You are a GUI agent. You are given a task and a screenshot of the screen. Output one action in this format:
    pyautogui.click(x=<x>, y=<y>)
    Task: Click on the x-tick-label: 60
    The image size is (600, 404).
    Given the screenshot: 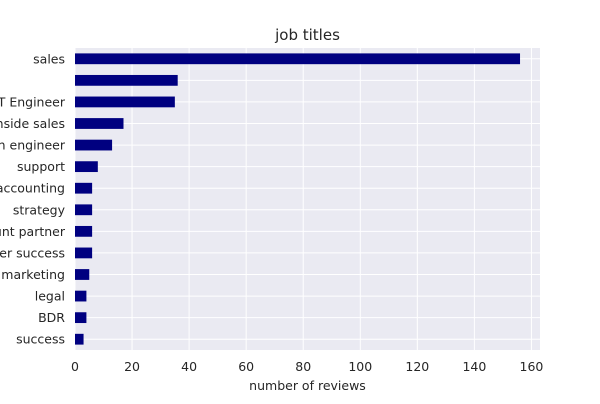 What is the action you would take?
    pyautogui.click(x=246, y=366)
    